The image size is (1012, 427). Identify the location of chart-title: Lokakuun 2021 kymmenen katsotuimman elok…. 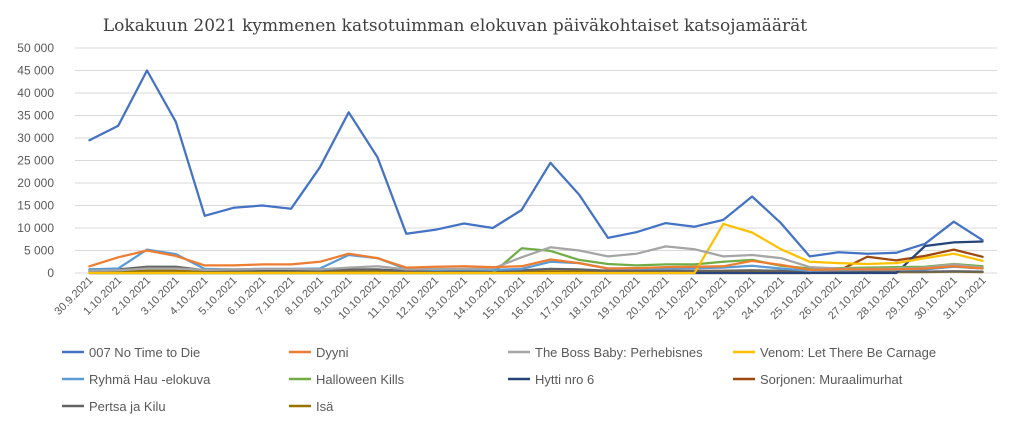
(455, 26).